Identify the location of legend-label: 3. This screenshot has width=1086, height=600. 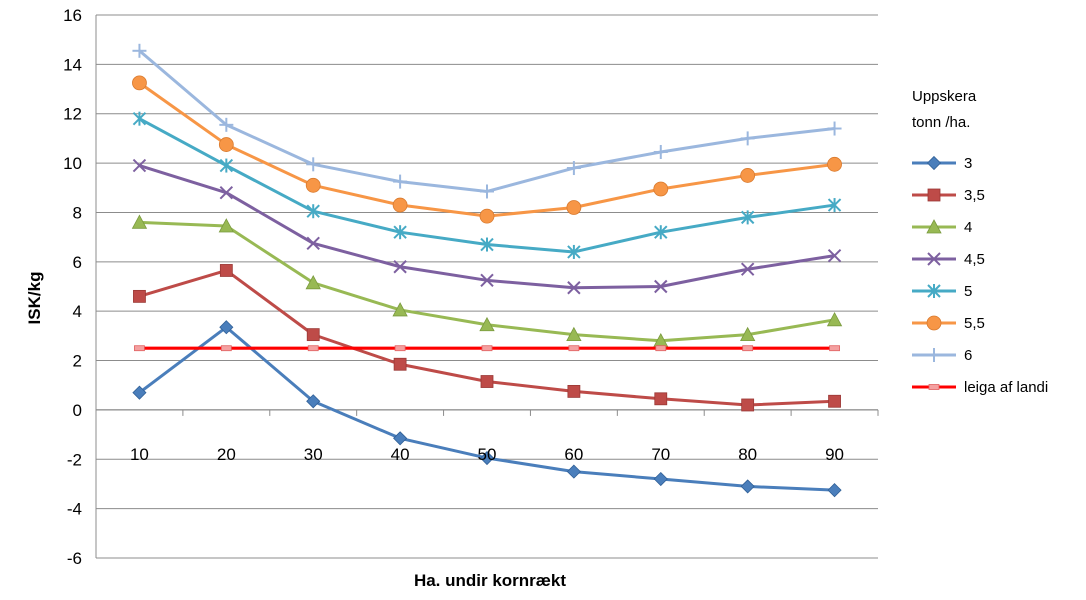
(968, 163).